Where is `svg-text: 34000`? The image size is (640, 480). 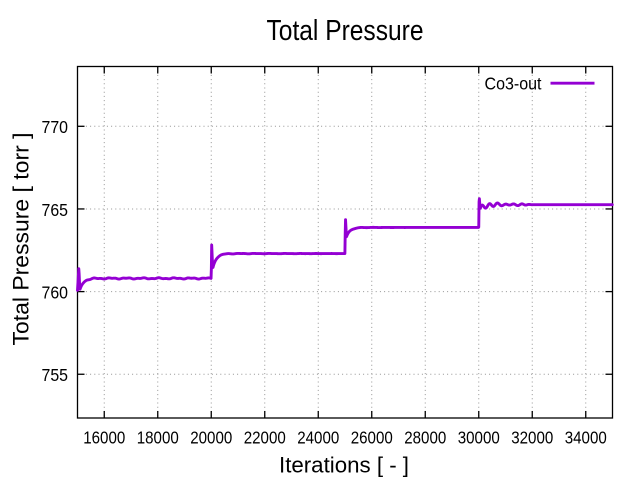
svg-text: 34000 is located at coordinates (586, 438).